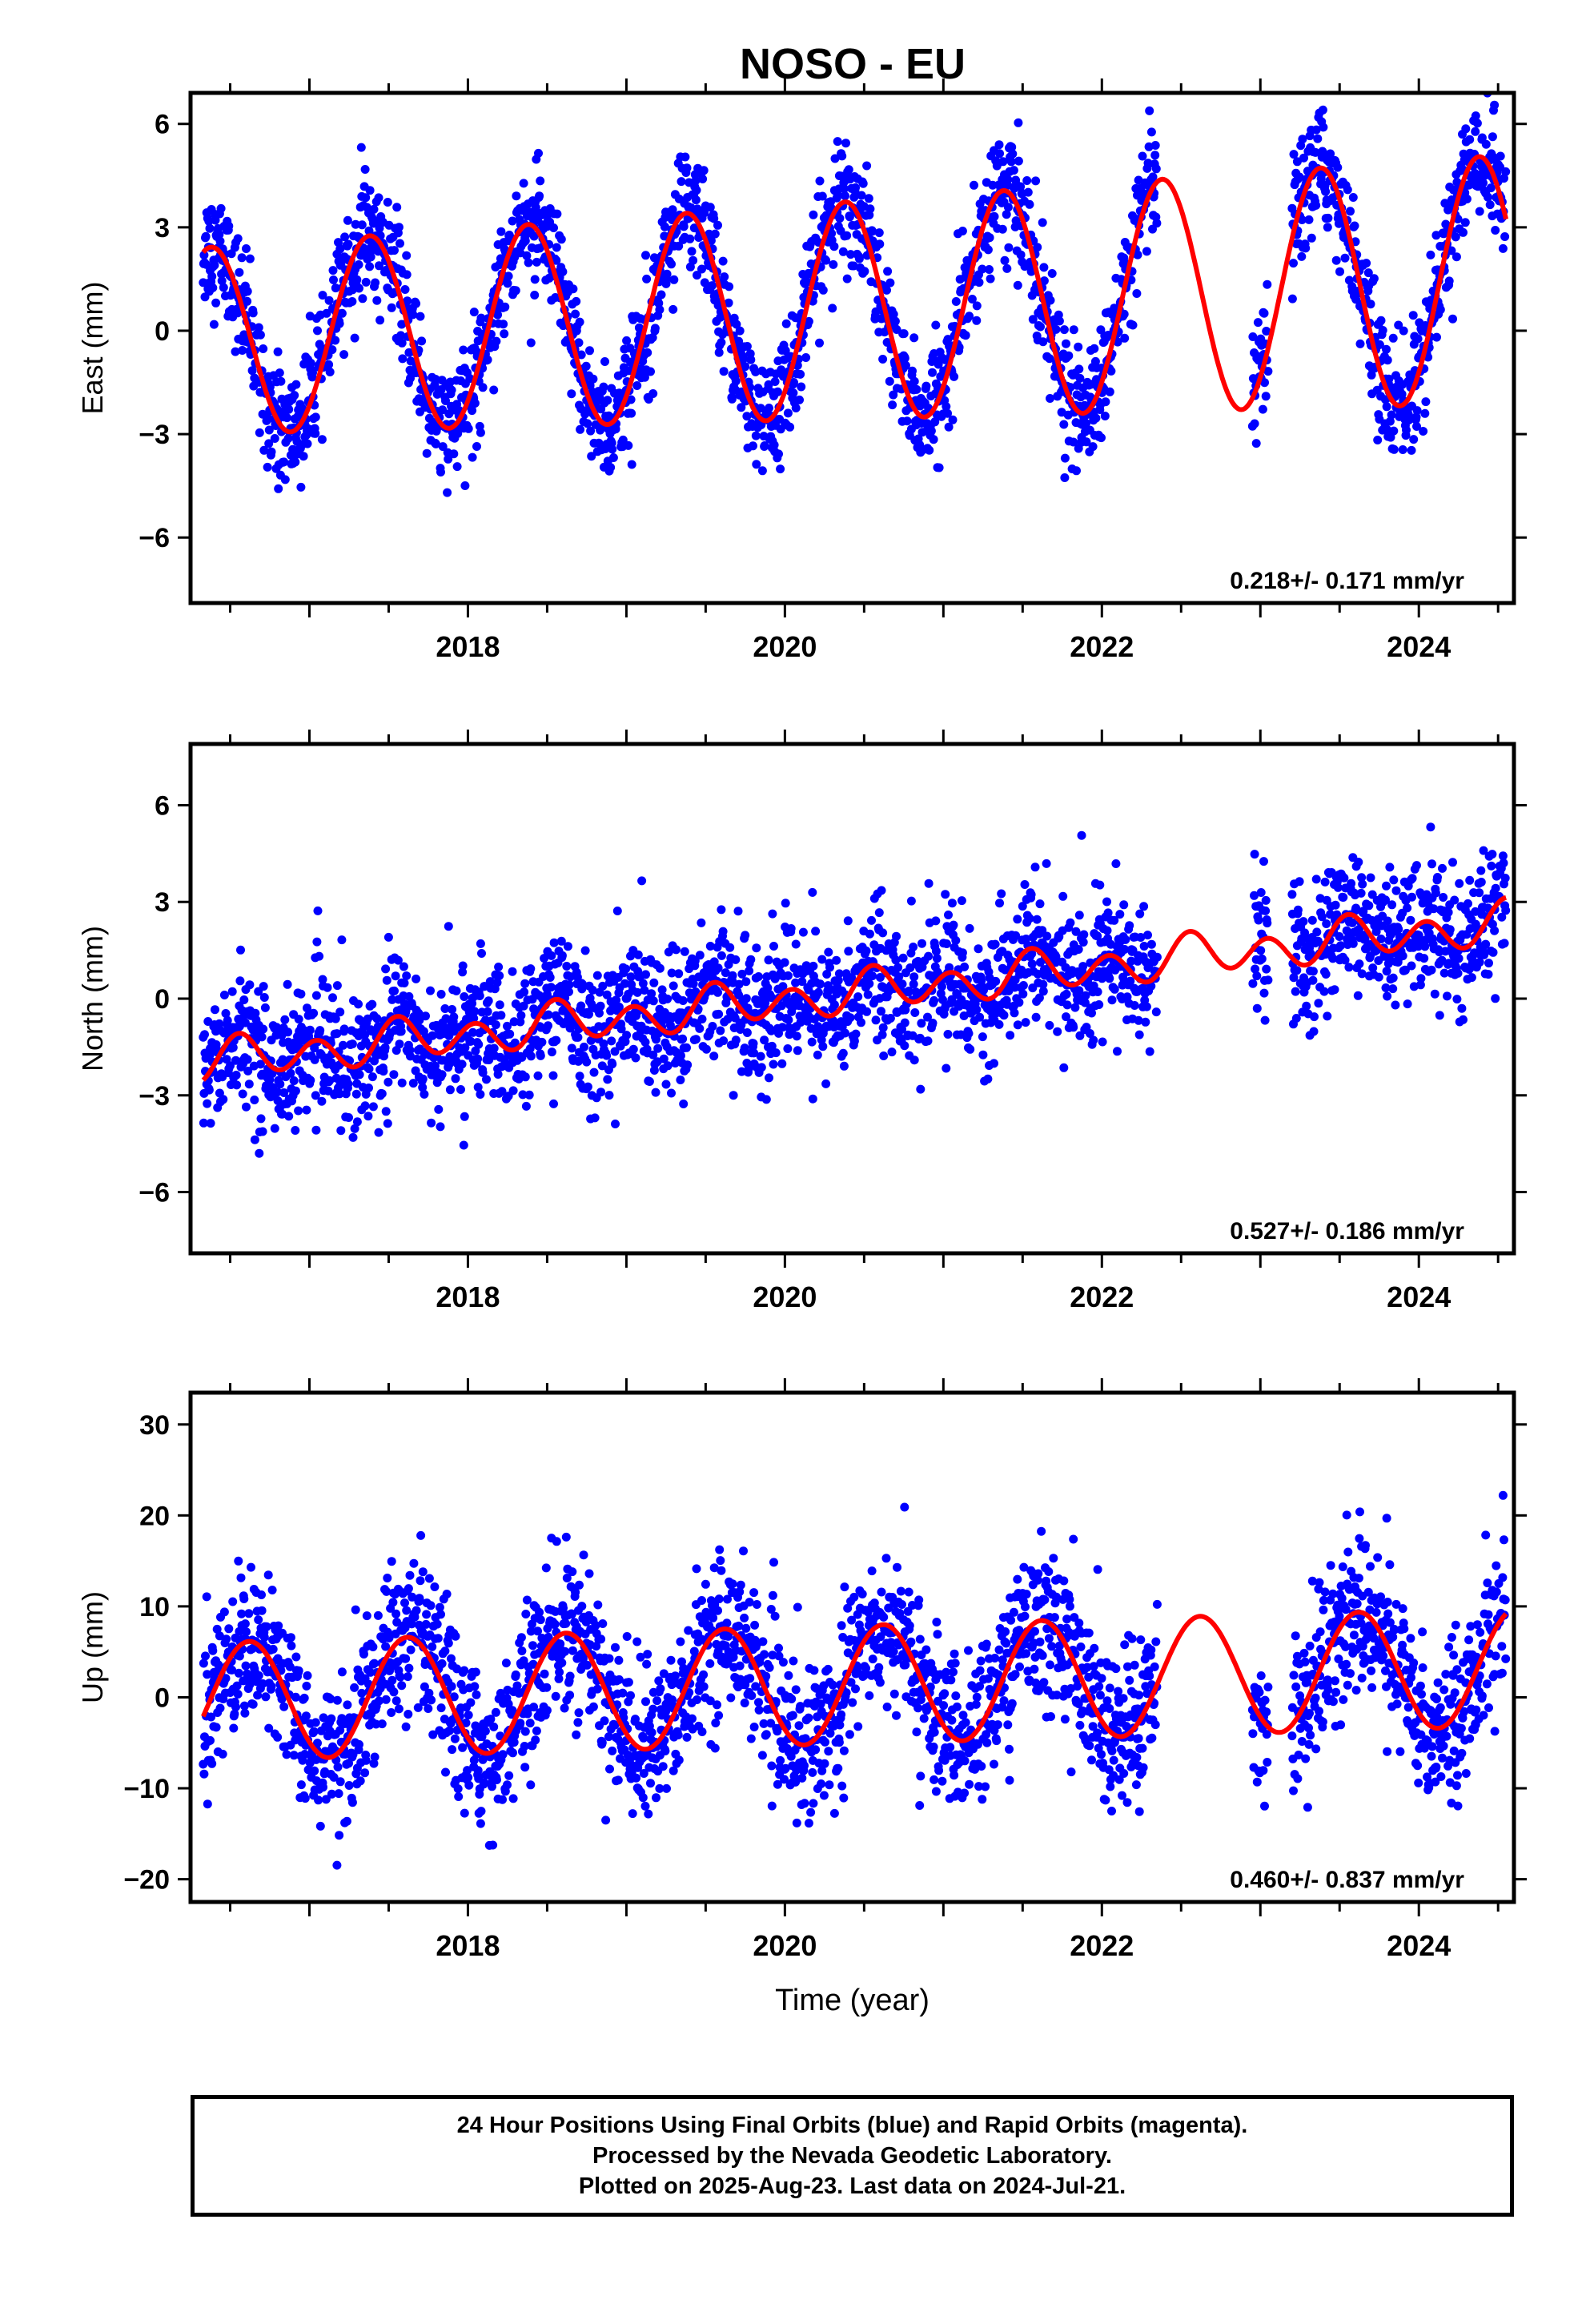 This screenshot has width=1582, height=2324. Describe the element at coordinates (154, 1096) in the screenshot. I see `y-tick-label: −3` at that location.